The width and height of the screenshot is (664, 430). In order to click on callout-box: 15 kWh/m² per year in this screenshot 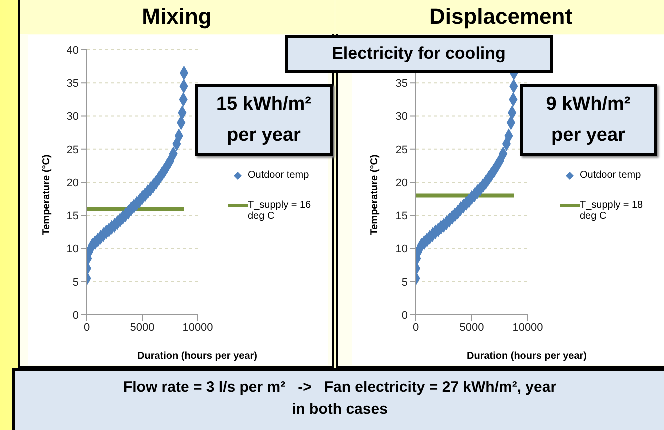, I will do `click(264, 120)`.